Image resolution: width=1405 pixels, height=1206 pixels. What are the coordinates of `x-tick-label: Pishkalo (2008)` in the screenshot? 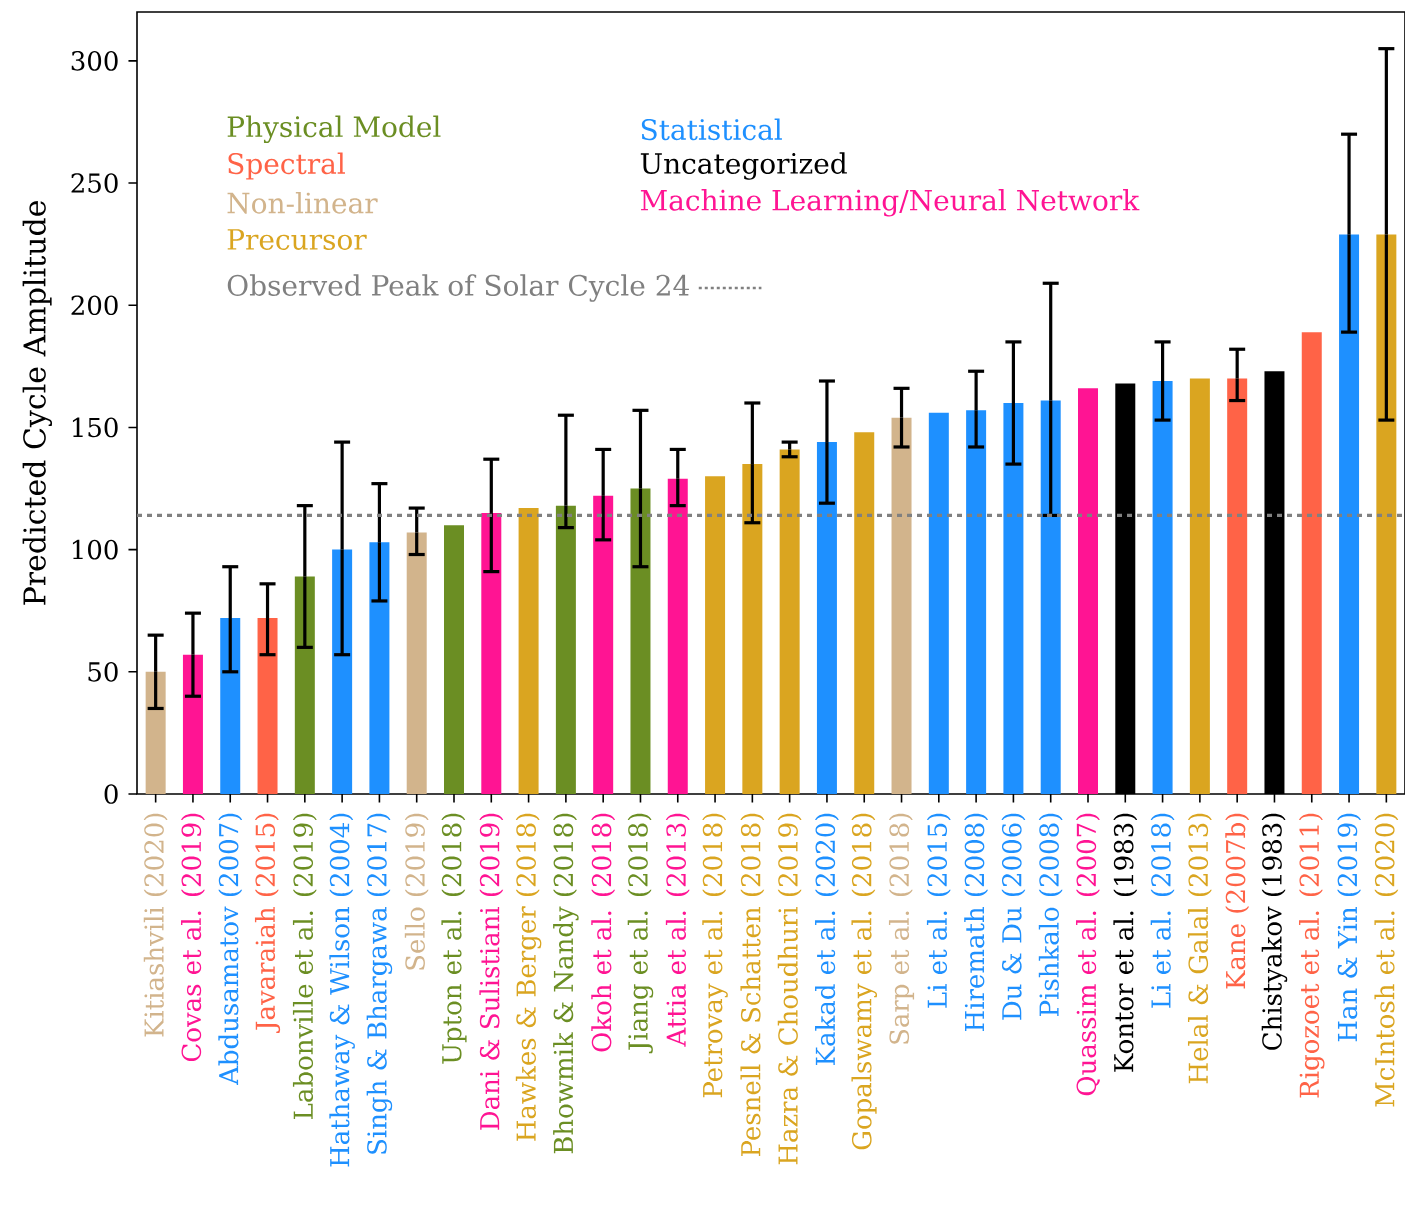 It's located at (1050, 914).